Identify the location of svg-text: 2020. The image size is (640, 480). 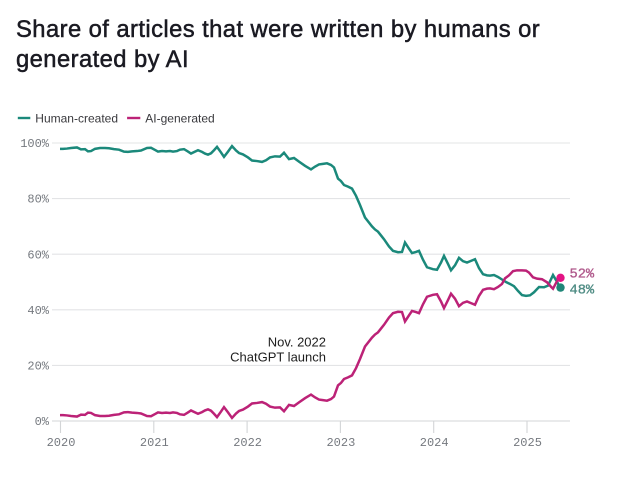
(61, 443).